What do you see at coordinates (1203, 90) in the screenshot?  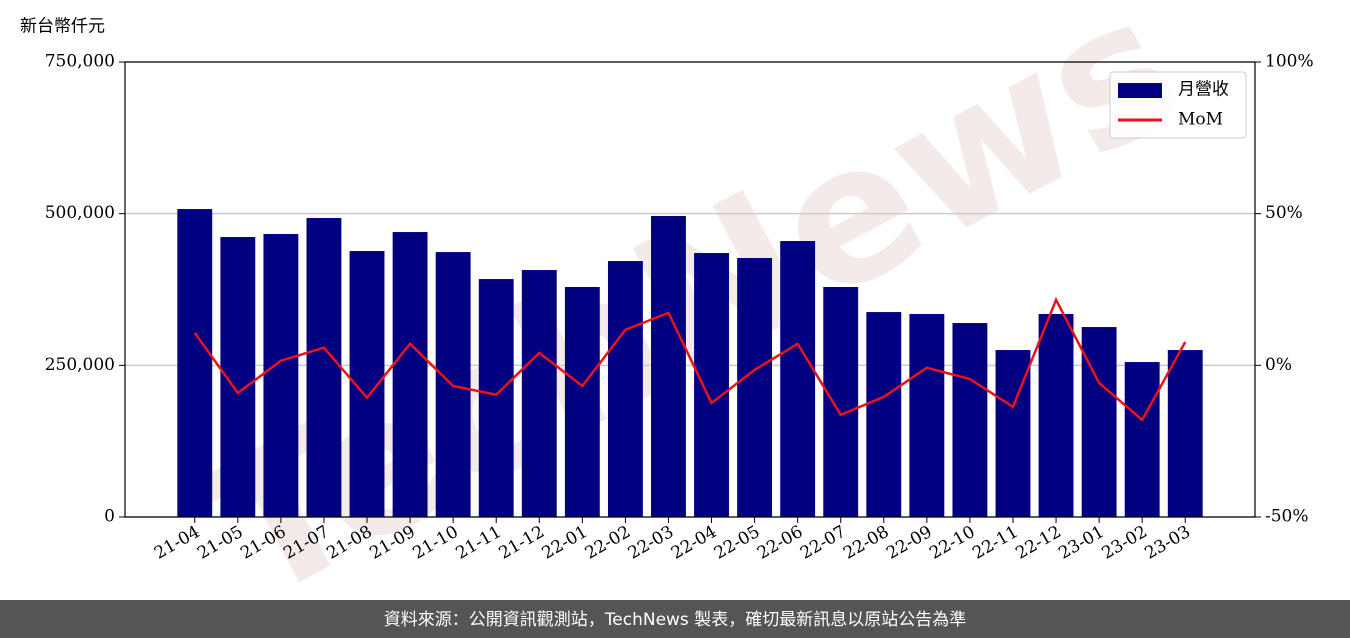 I see `legend-label: 月營收` at bounding box center [1203, 90].